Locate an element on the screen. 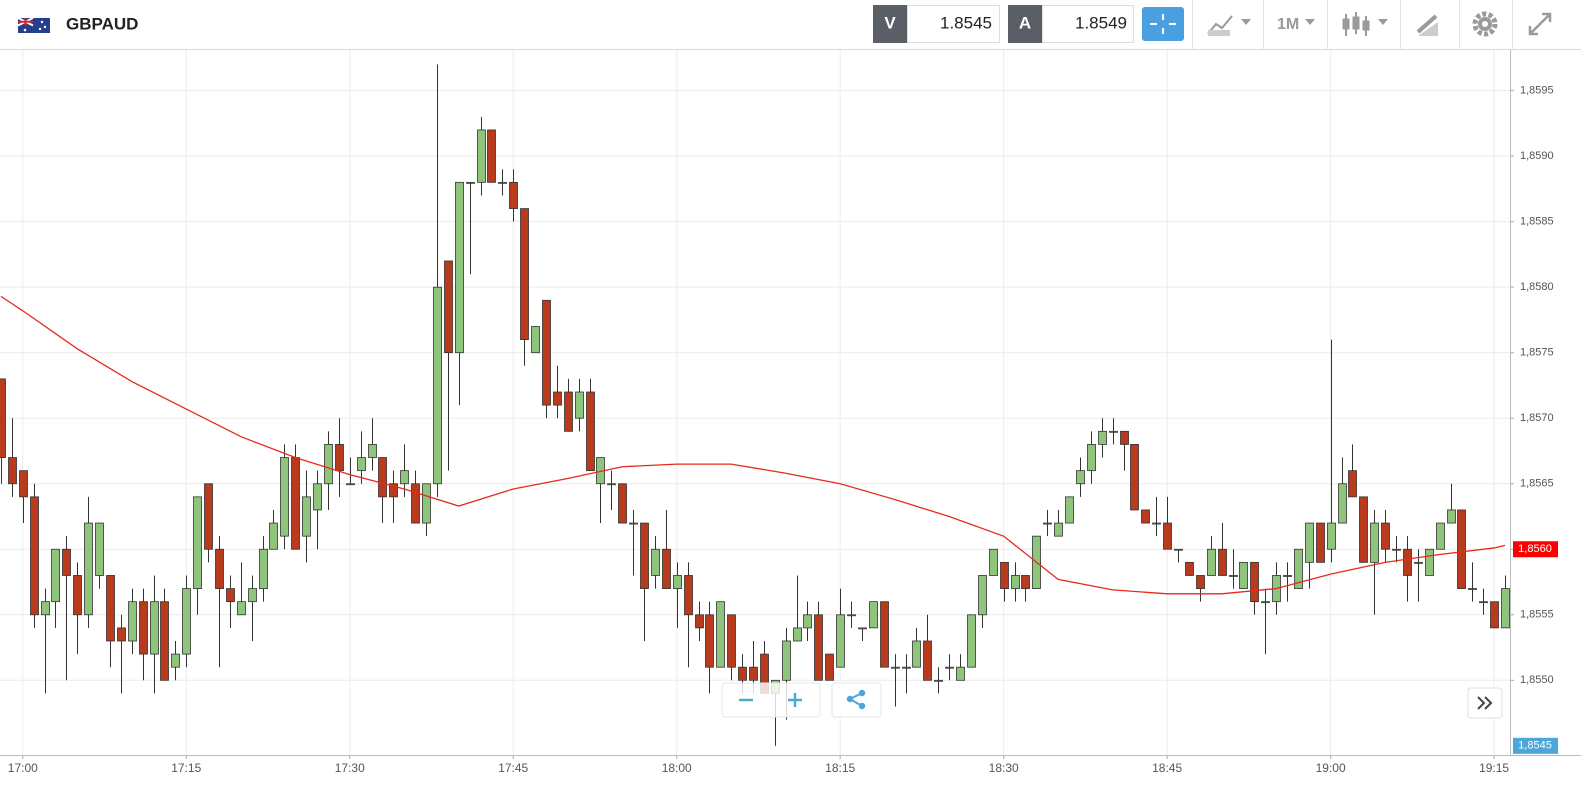 This screenshot has width=1581, height=796. x-tick-label: 18:45 is located at coordinates (1167, 768).